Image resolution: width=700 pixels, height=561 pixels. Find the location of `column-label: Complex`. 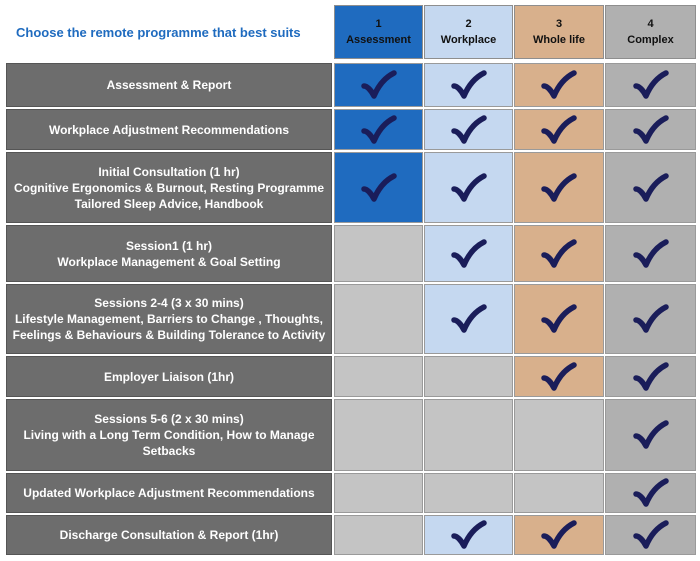

column-label: Complex is located at coordinates (650, 40).